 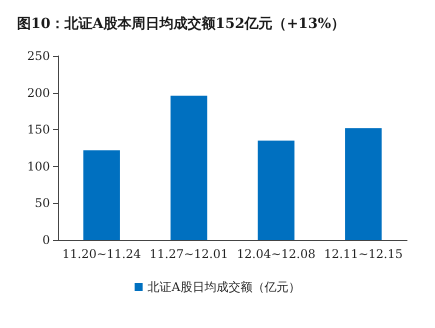 I want to click on x-tick-label: 11.20~11.24, so click(x=102, y=254).